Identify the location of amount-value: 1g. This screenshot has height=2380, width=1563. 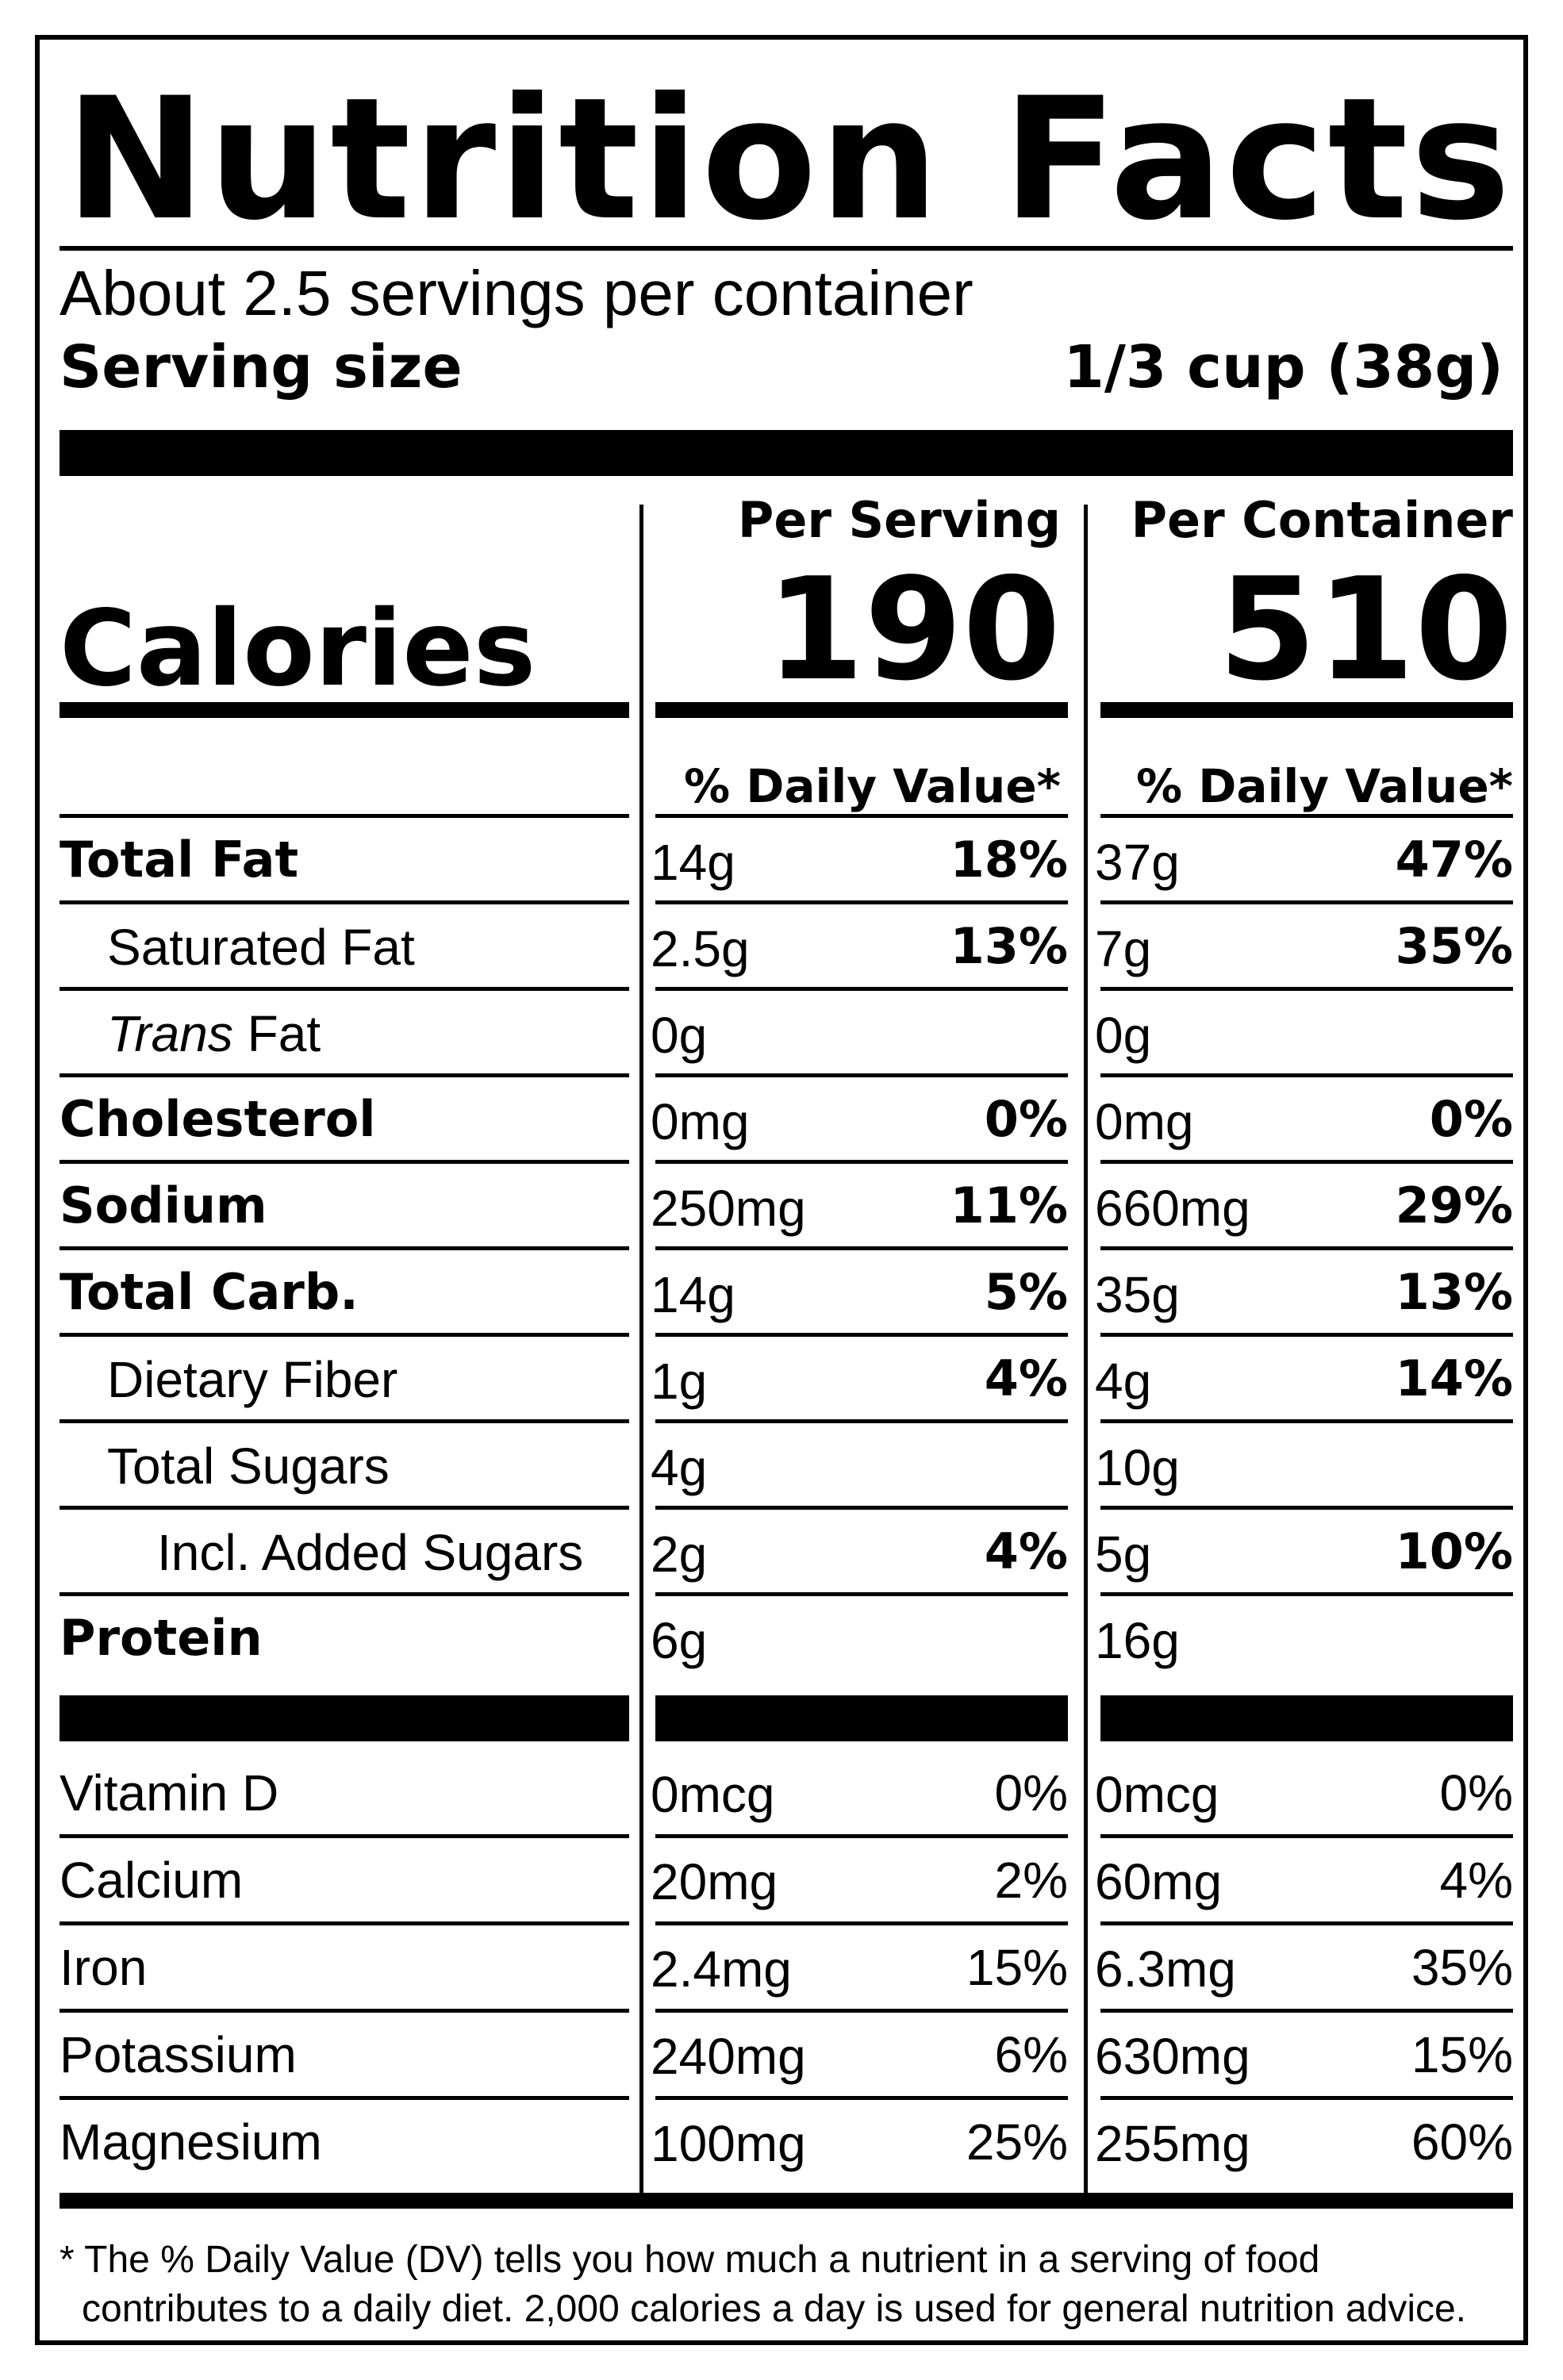
(679, 1381).